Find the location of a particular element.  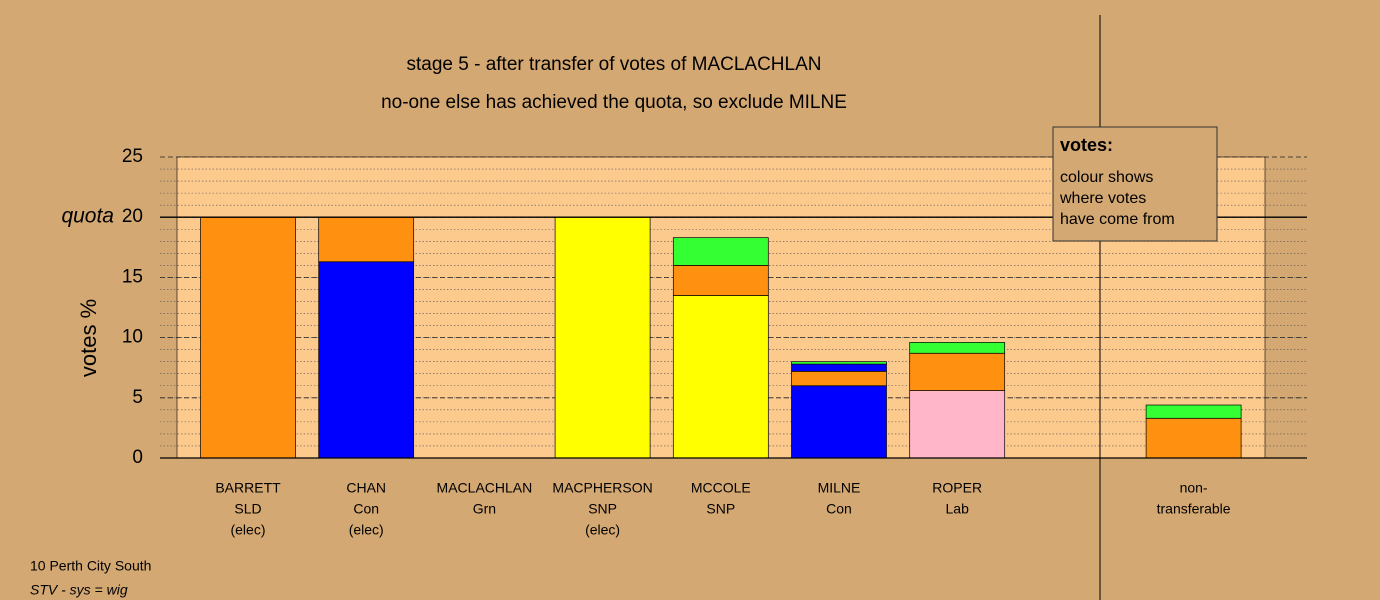

legend-text: where votes is located at coordinates (1102, 198).